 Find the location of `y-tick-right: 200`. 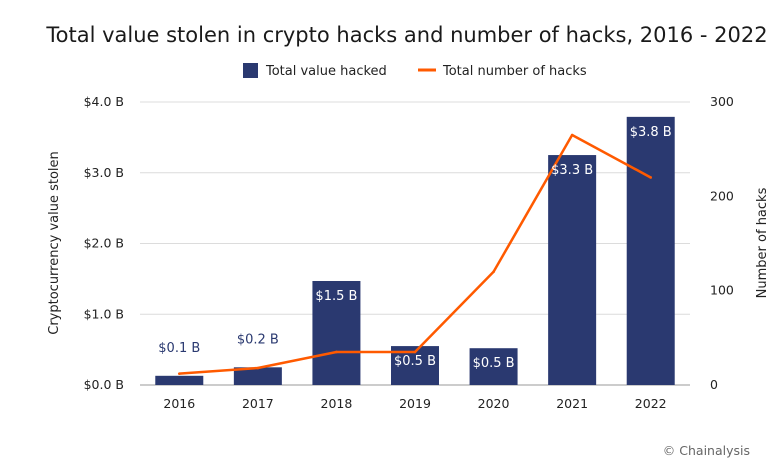

y-tick-right: 200 is located at coordinates (722, 195).